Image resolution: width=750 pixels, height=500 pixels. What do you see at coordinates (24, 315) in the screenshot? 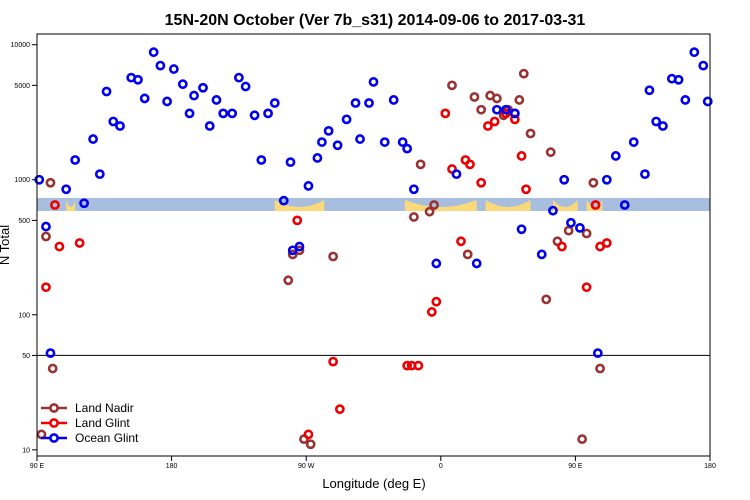
I see `y-tick-label: 100` at bounding box center [24, 315].